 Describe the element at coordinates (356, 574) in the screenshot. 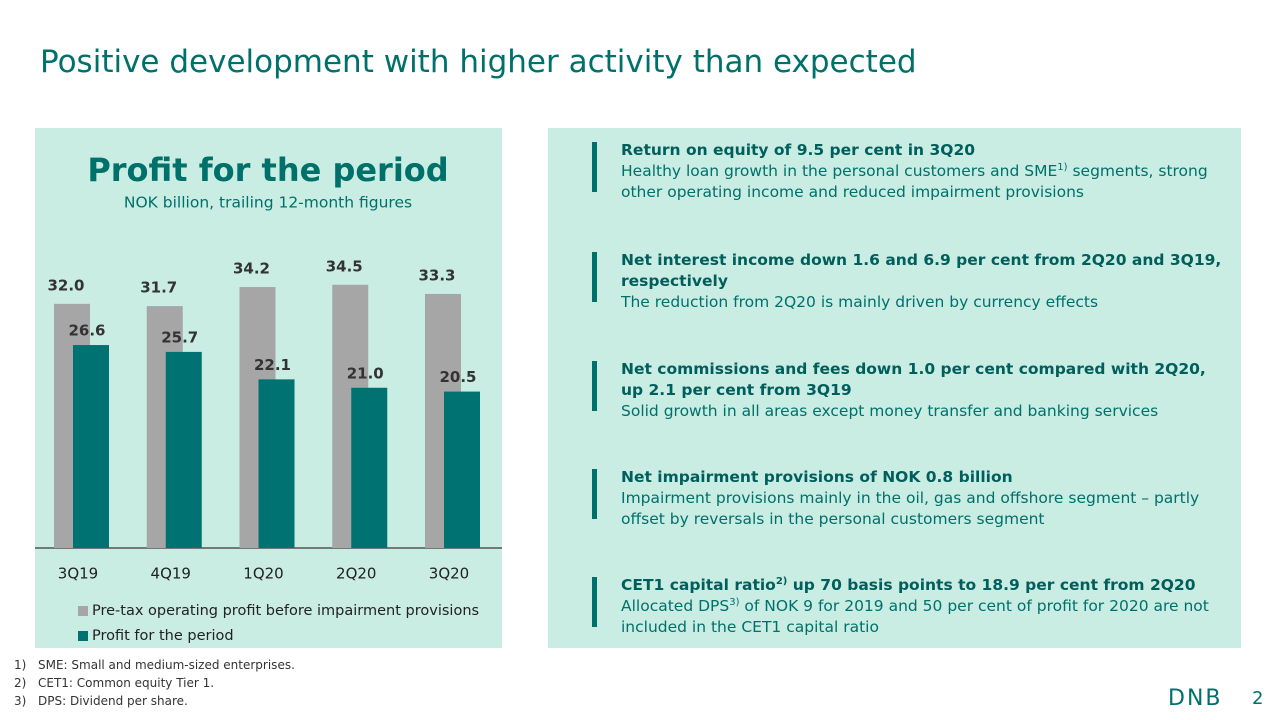

I see `x-tick-label: 2Q20` at that location.